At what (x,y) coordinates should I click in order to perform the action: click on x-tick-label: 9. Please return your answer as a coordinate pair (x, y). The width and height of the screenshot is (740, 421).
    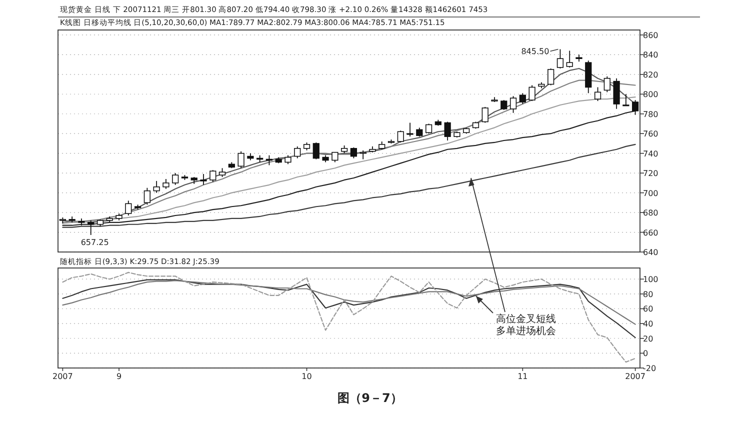
    Looking at the image, I should click on (119, 376).